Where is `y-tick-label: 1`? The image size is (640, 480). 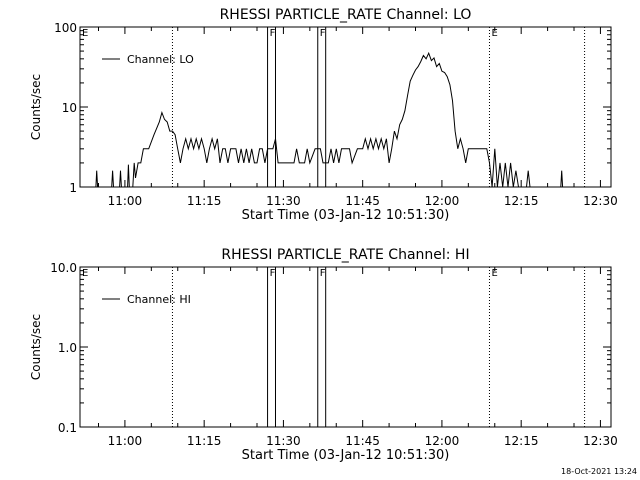
y-tick-label: 1 is located at coordinates (73, 188).